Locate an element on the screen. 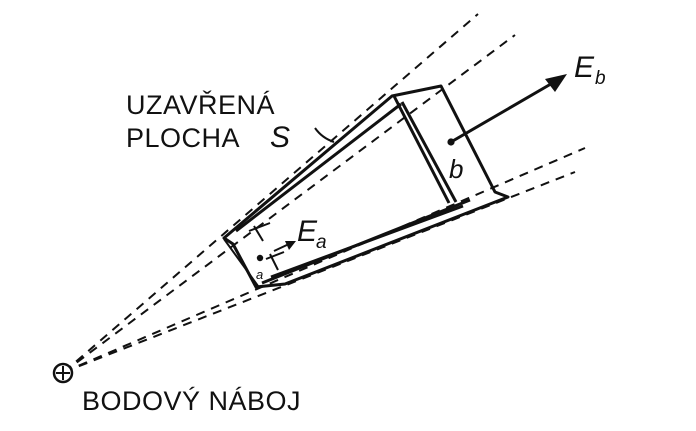 The image size is (696, 431). surface-label-line1: UZAVŘENÁ is located at coordinates (200, 104).